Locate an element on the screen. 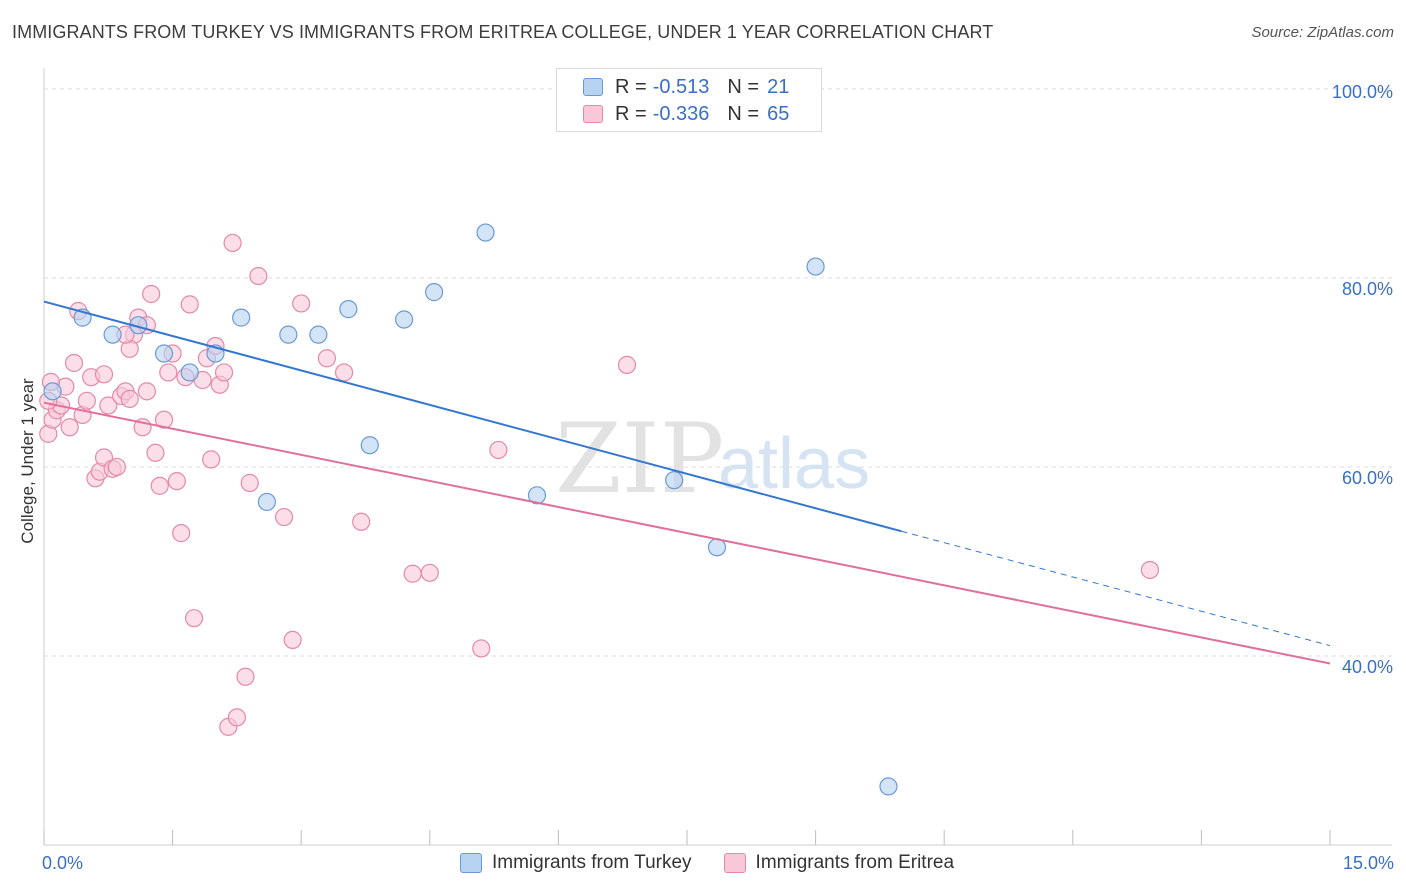  turkey-r-label: R = is located at coordinates (631, 86).